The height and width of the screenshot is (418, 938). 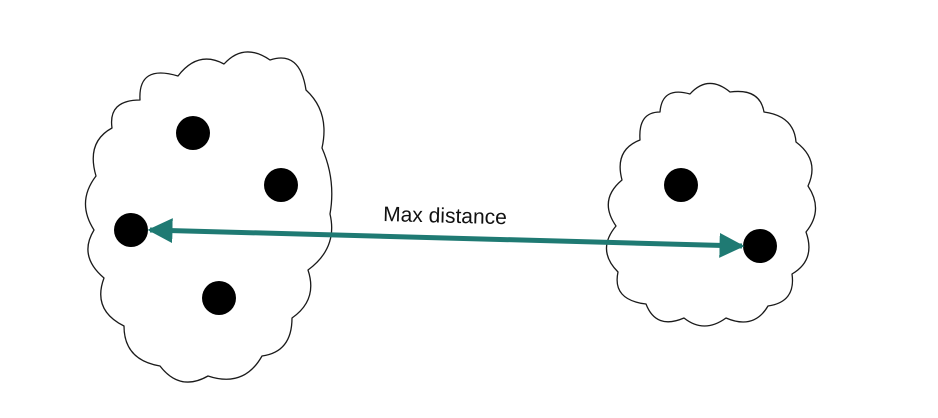 I want to click on right-cluster, so click(x=711, y=204).